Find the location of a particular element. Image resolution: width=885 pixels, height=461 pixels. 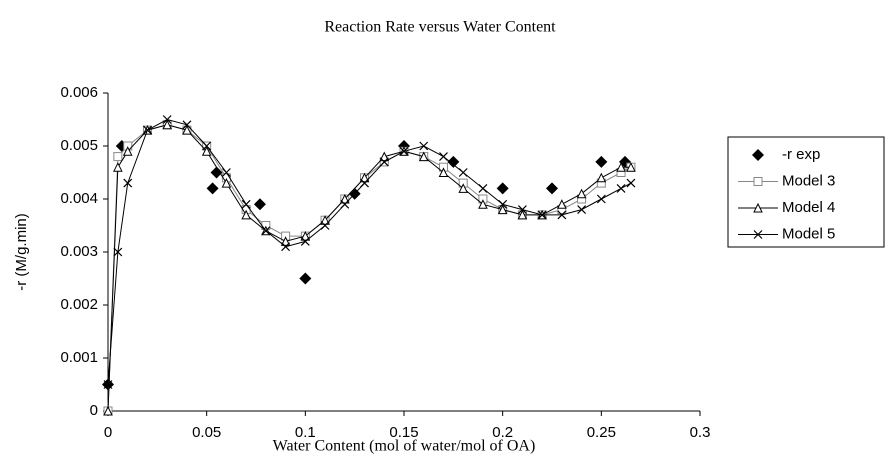

x-tick-label: 0.3 is located at coordinates (700, 432).